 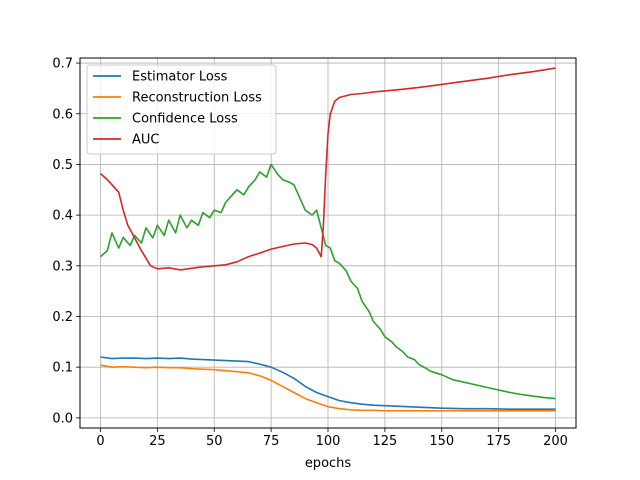 What do you see at coordinates (62, 165) in the screenshot?
I see `y-tick-label: 0.5` at bounding box center [62, 165].